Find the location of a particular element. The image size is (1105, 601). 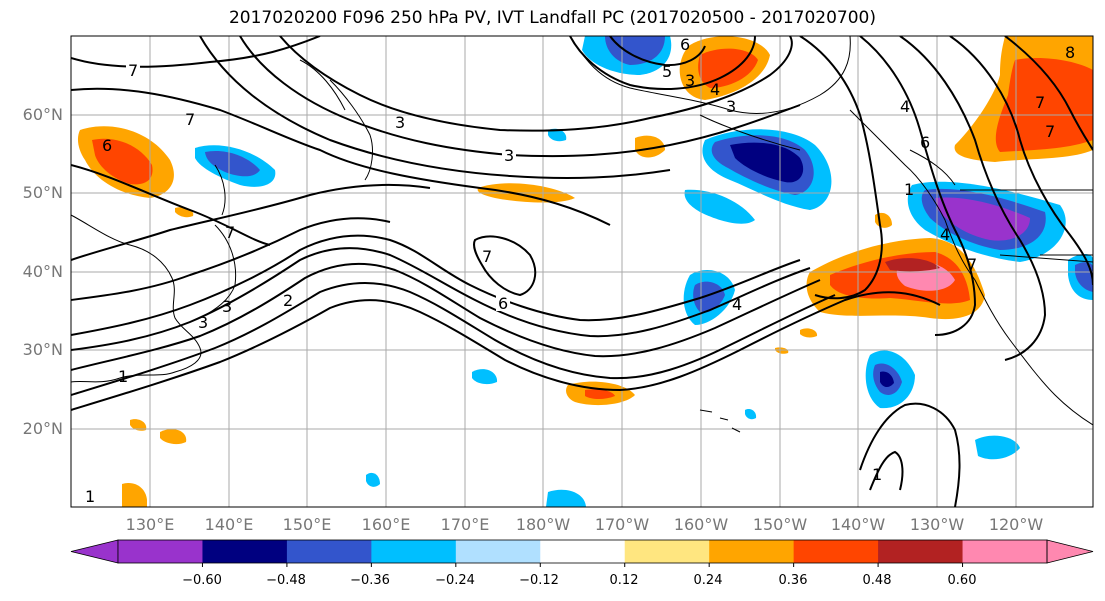

shade-cool-east-inner is located at coordinates (1084, 277).